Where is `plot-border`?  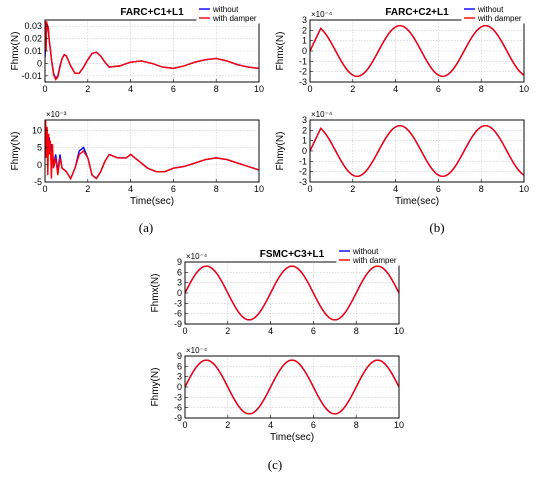 plot-border is located at coordinates (152, 151).